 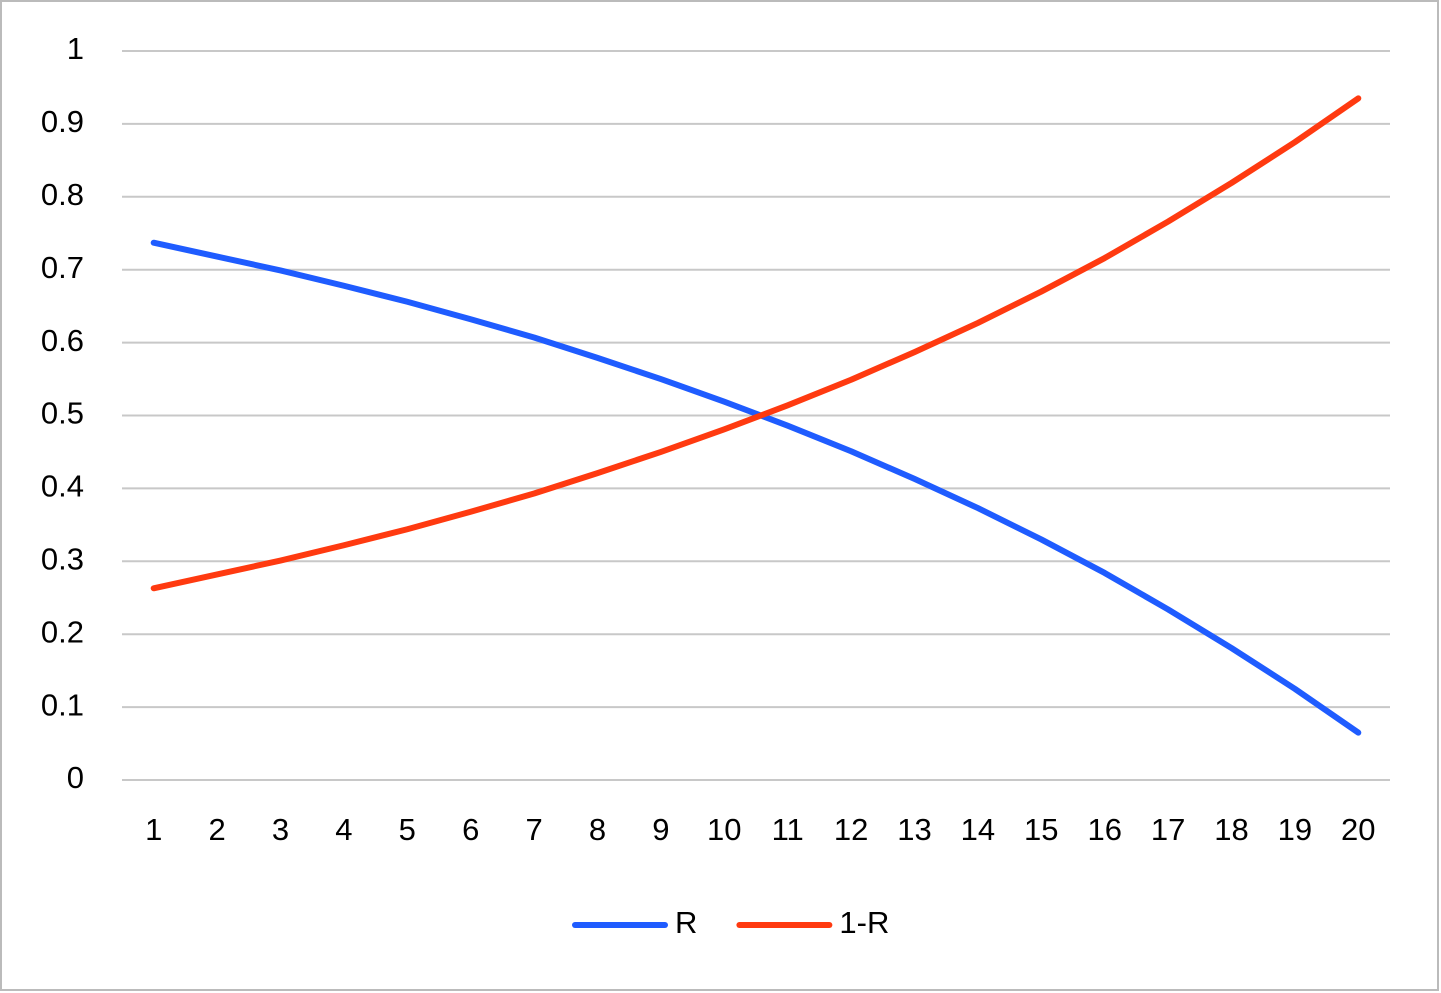 What do you see at coordinates (533, 829) in the screenshot?
I see `x-tick-label: 7` at bounding box center [533, 829].